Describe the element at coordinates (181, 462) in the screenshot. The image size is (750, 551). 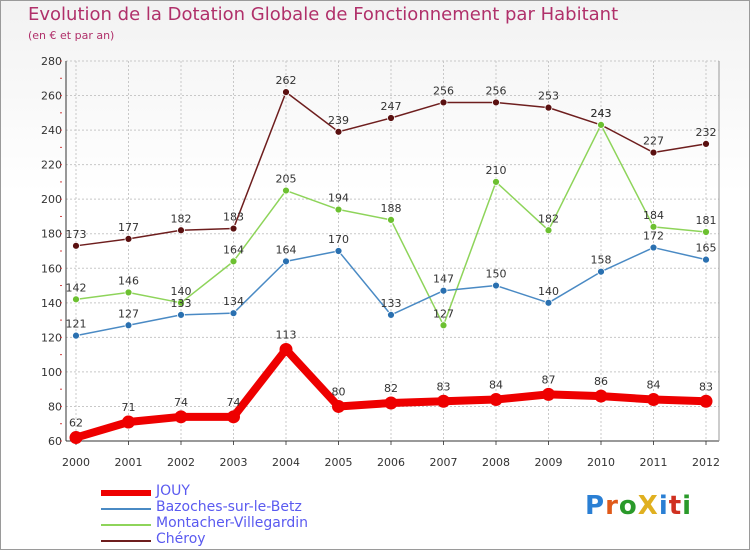
I see `x-tick-label: 2002` at that location.